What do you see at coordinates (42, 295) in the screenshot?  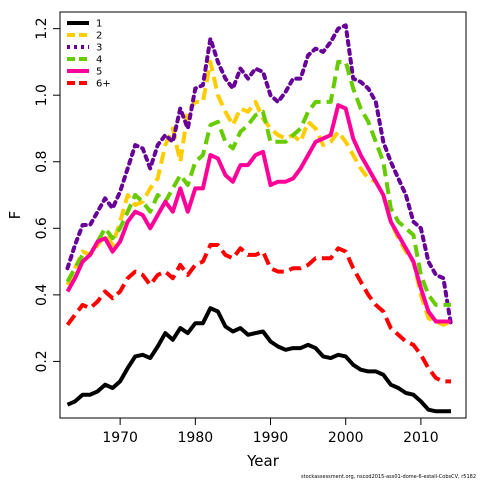 I see `y-tick-label: 0.4` at bounding box center [42, 295].